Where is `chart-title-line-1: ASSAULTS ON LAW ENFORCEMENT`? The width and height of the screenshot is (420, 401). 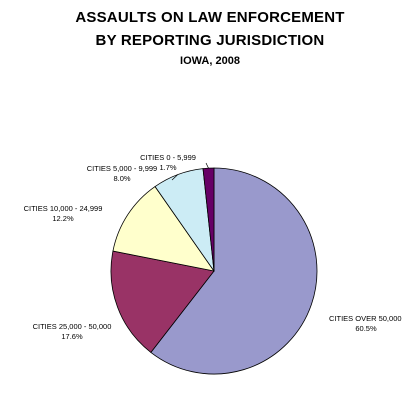
chart-title-line-1: ASSAULTS ON LAW ENFORCEMENT is located at coordinates (210, 17).